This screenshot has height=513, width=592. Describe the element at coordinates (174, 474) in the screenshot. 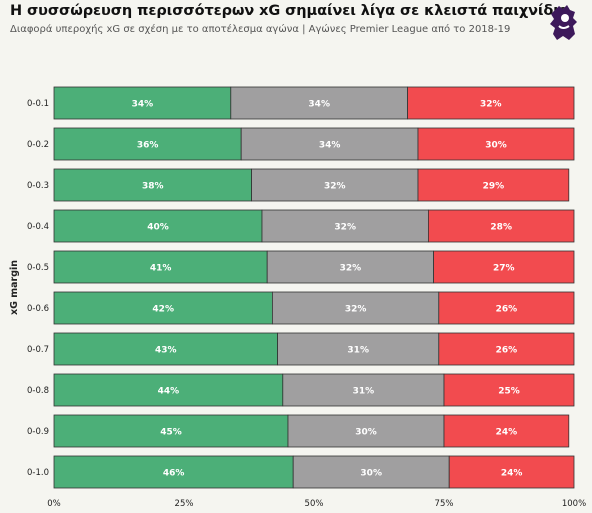

I see `data-label: 46%` at that location.